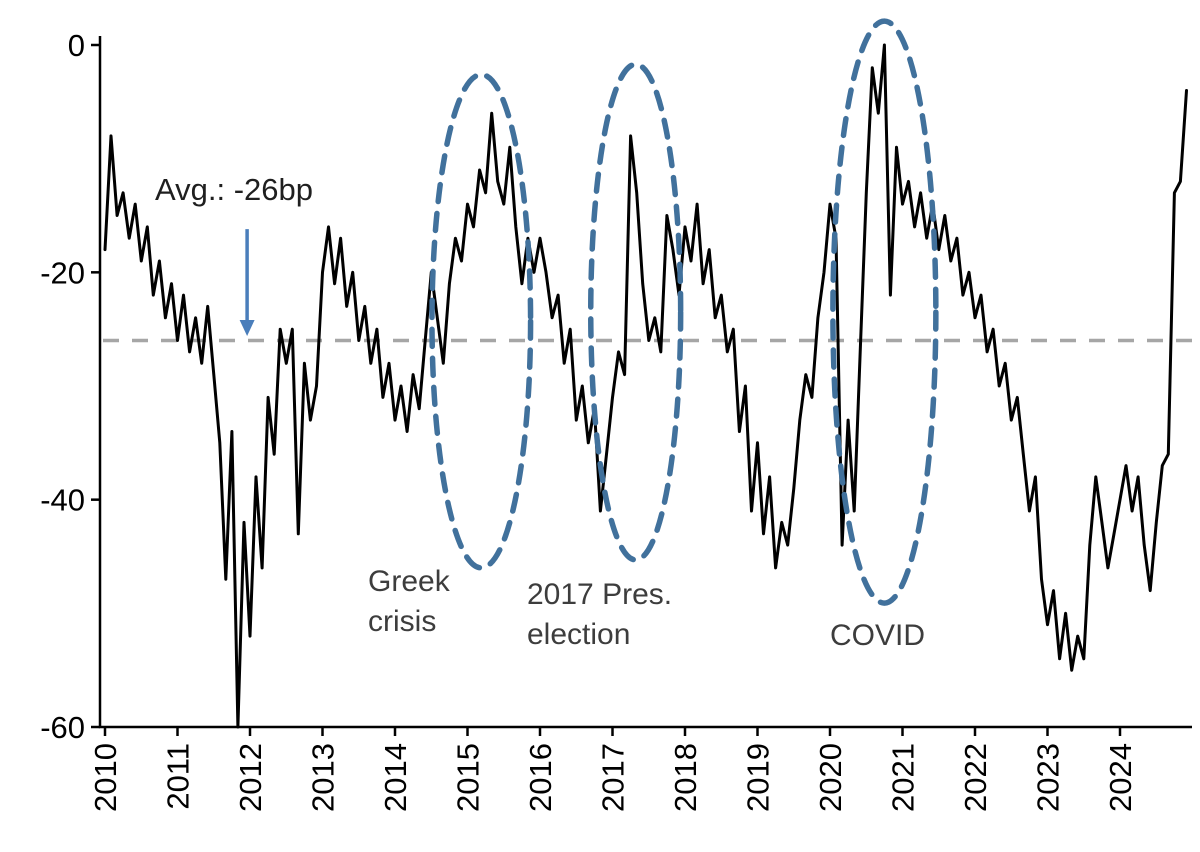  What do you see at coordinates (613, 777) in the screenshot?
I see `x-tick-label: 2017` at bounding box center [613, 777].